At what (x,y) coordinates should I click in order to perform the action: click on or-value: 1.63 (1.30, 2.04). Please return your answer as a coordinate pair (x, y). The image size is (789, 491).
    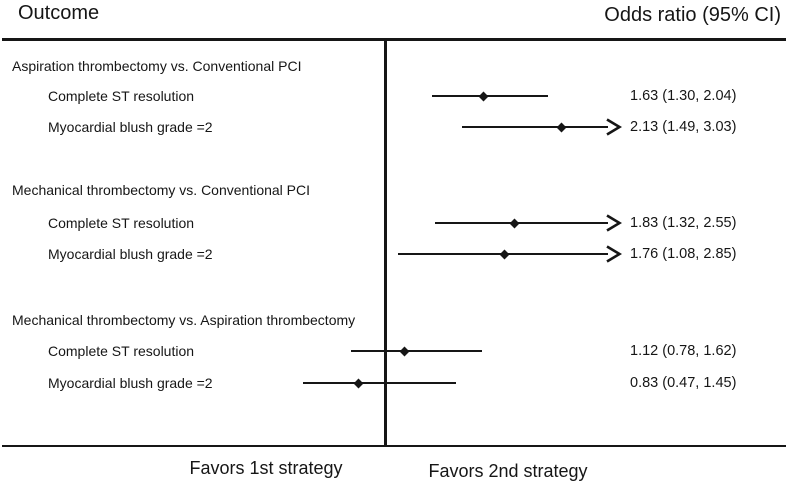
    Looking at the image, I should click on (683, 96).